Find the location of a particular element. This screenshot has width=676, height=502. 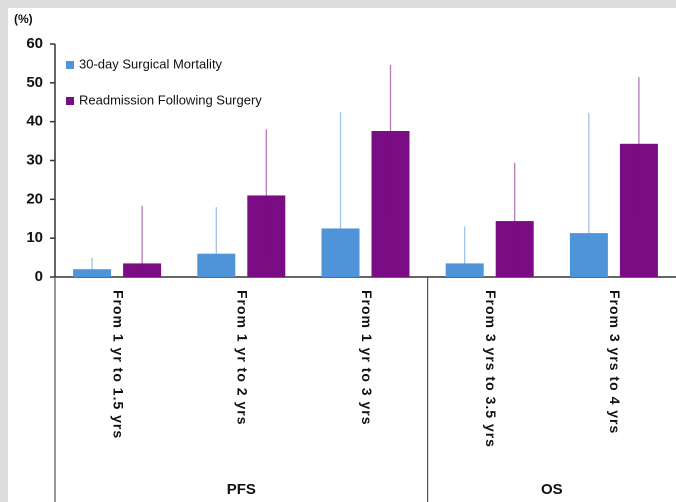

y-axis-label: (%) is located at coordinates (23, 19).